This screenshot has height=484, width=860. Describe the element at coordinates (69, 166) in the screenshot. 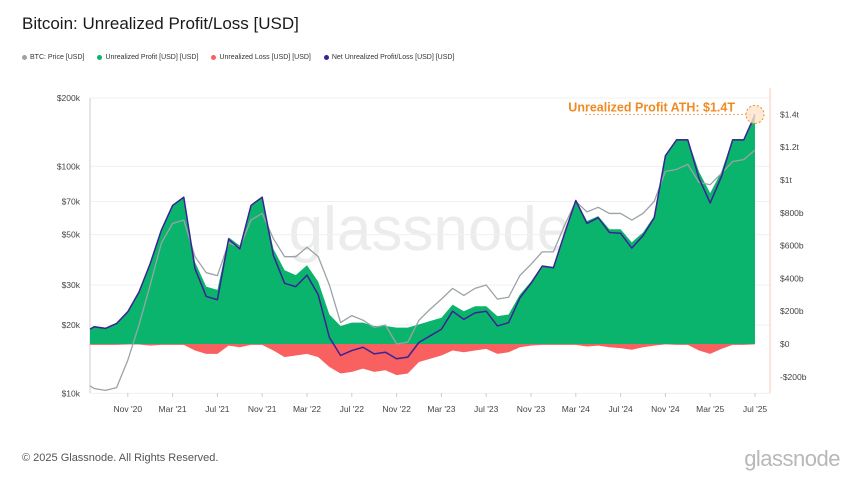

I see `left-axis-tick-label: $100k` at that location.